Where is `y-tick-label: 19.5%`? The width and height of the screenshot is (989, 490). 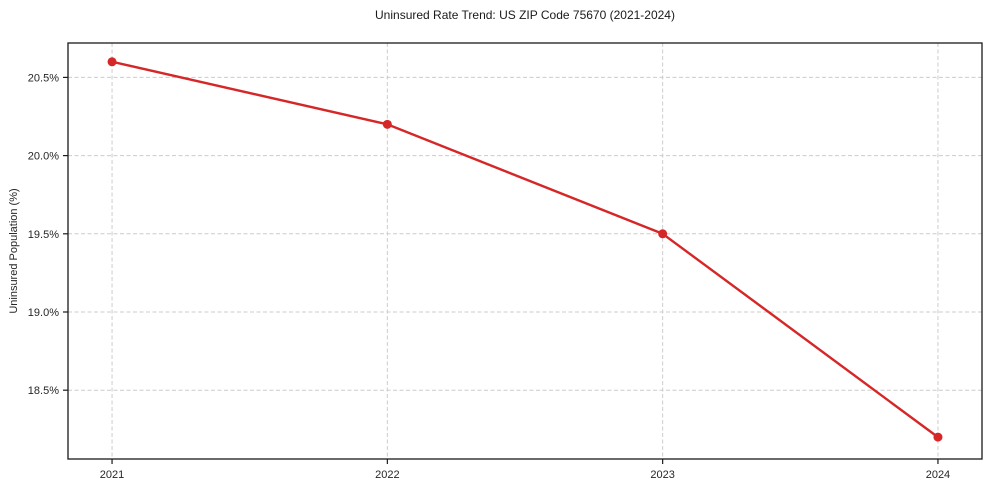 y-tick-label: 19.5% is located at coordinates (43, 235).